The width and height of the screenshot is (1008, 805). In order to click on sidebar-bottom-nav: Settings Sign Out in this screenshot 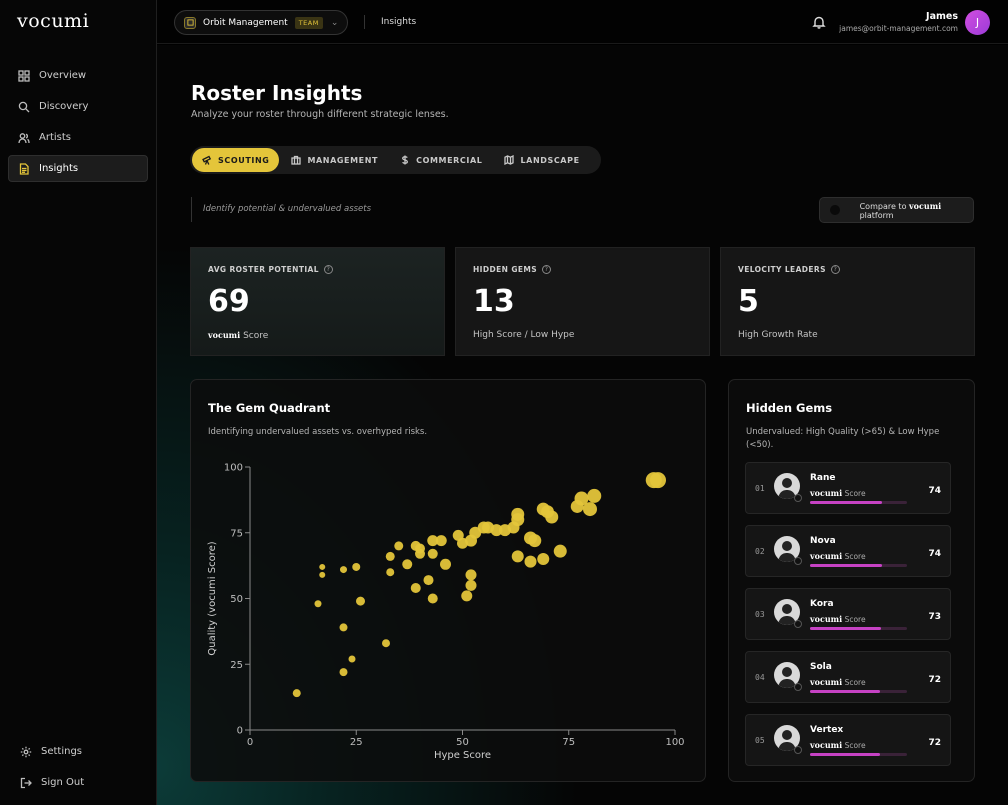, I will do `click(80, 769)`.